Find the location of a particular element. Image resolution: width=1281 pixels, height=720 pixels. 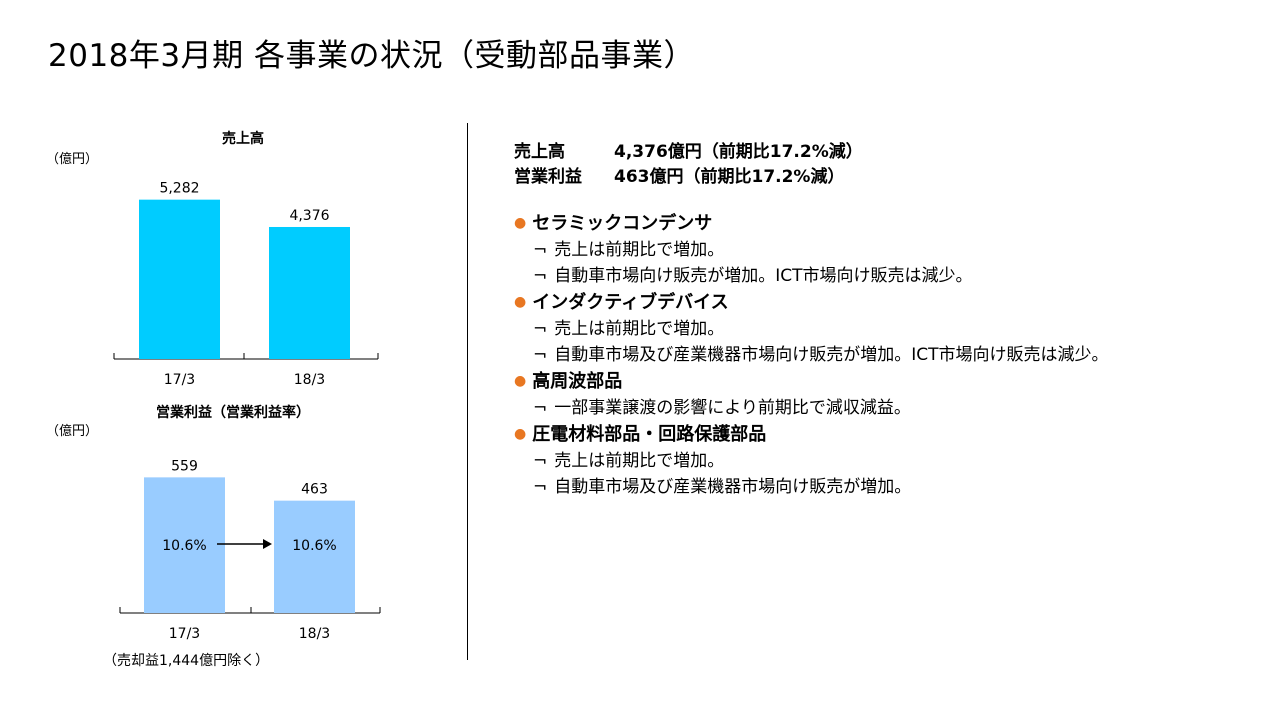

segment-item-text: 一部事業譲渡の影響により前期比で減収減益。 is located at coordinates (732, 408).